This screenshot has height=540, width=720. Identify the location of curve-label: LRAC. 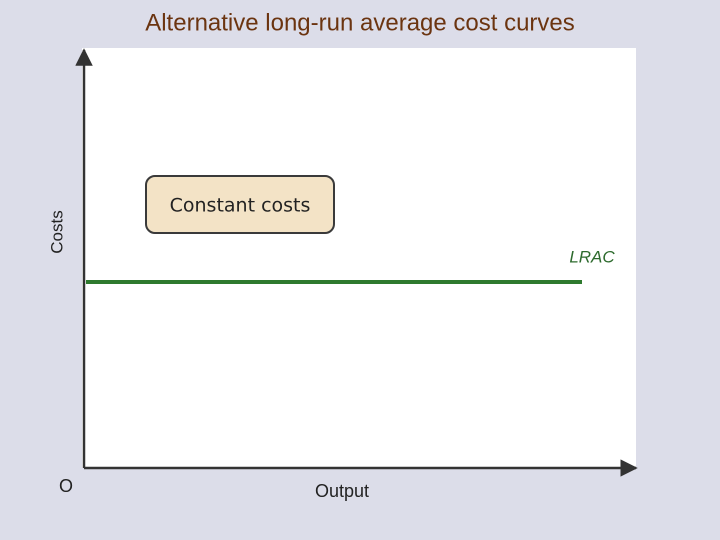
(592, 256).